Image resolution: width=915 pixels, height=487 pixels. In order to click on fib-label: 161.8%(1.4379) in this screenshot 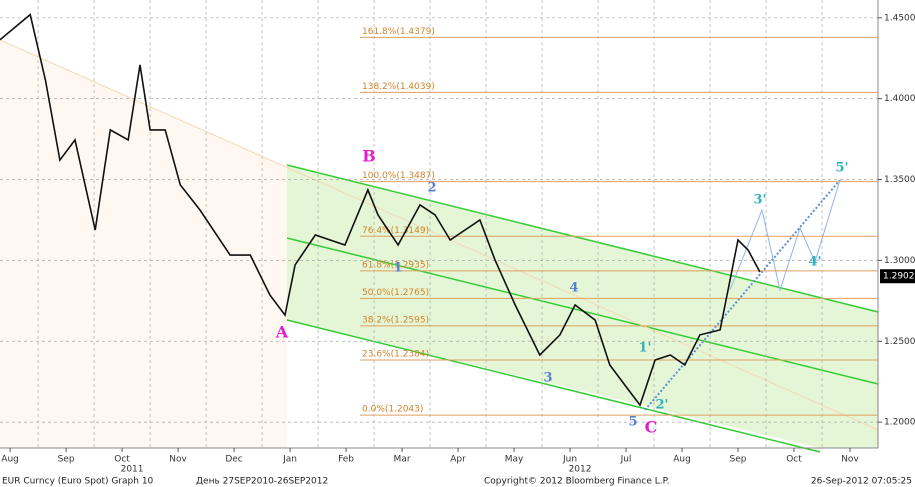, I will do `click(398, 32)`.